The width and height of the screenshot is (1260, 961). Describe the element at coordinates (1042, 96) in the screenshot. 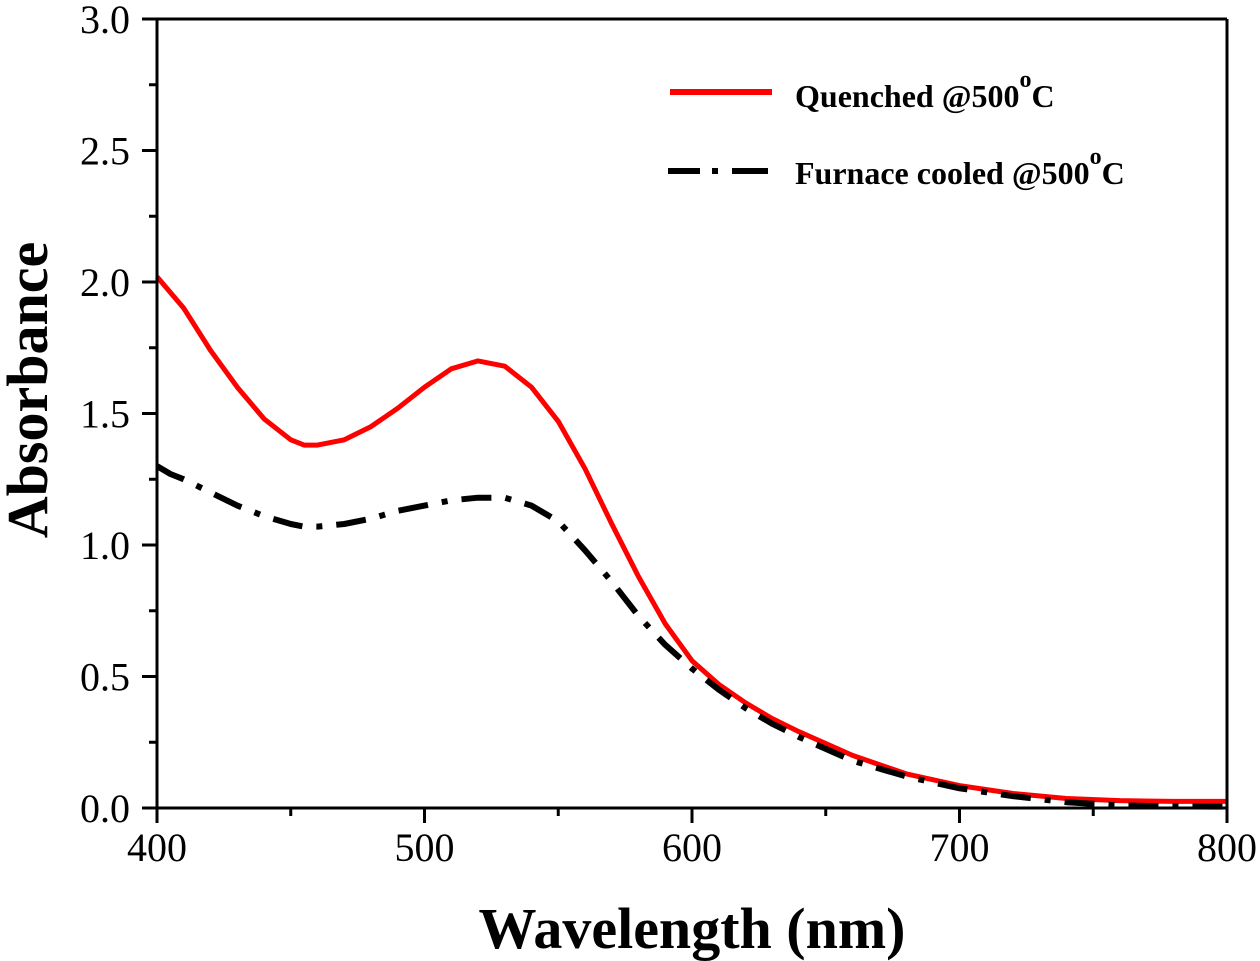

I see `legend-label-quenched-suffix: C` at that location.